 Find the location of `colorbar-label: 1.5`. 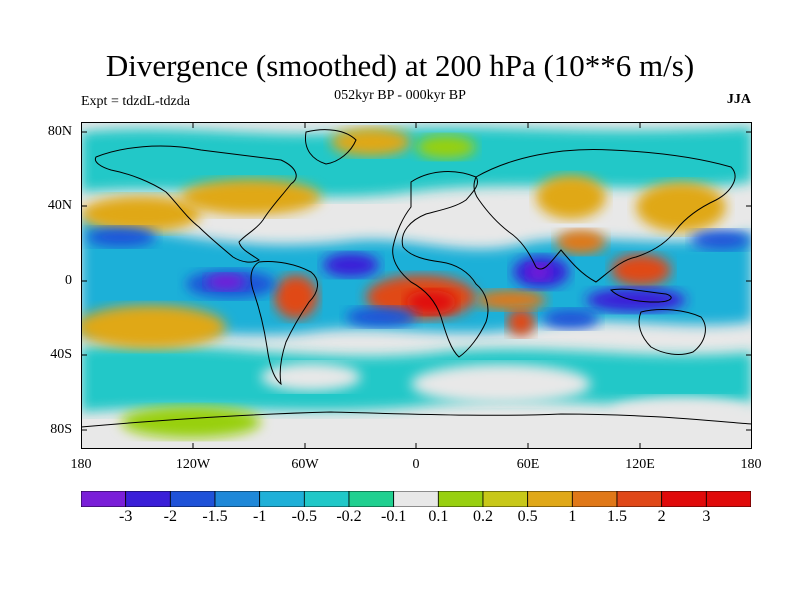

colorbar-label: 1.5 is located at coordinates (617, 516).